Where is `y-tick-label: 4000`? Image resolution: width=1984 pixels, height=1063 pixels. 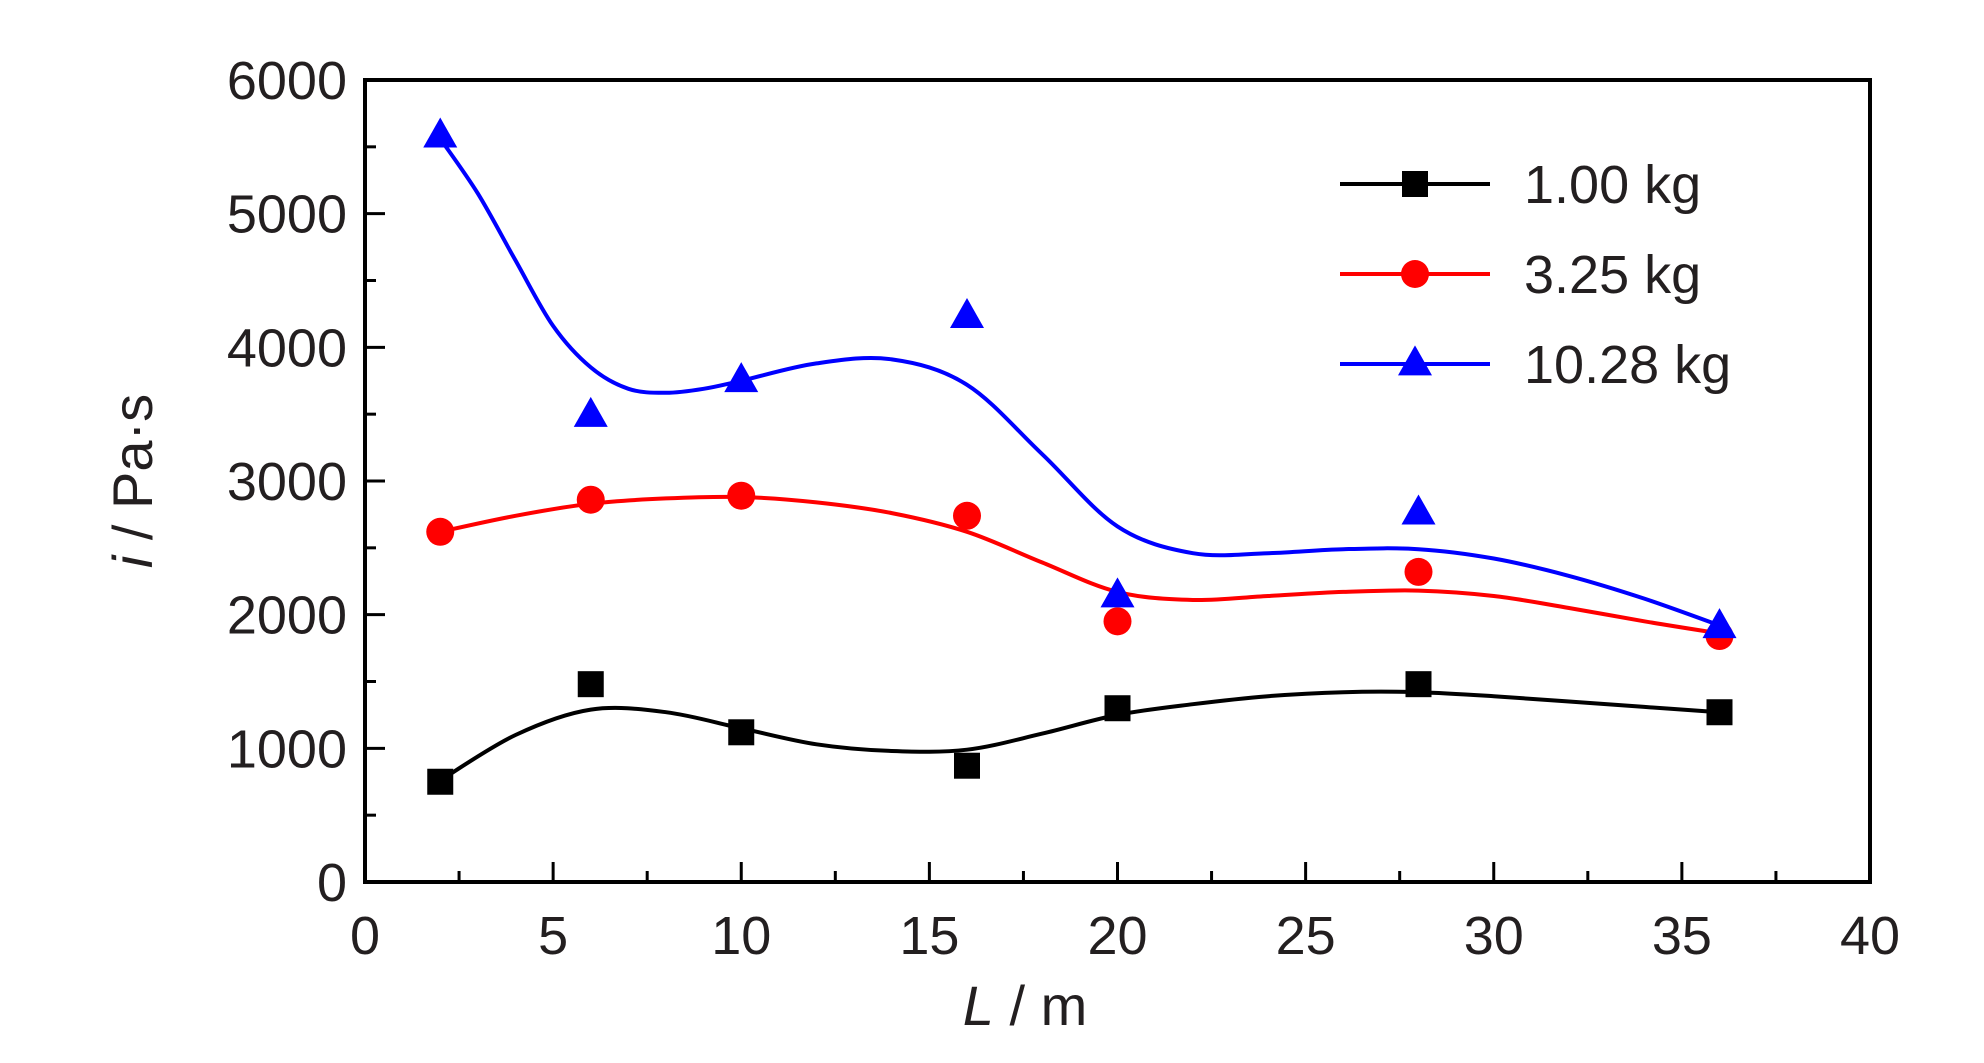
y-tick-label: 4000 is located at coordinates (287, 348).